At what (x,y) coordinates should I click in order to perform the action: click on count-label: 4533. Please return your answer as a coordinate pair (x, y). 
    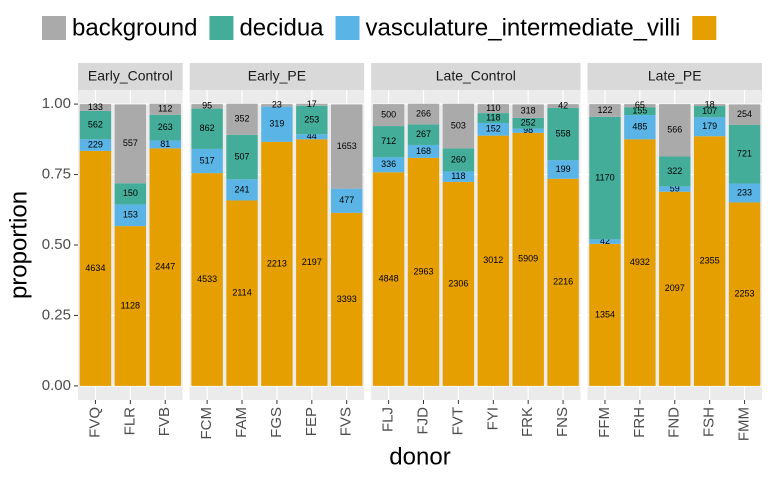
    Looking at the image, I should click on (207, 279).